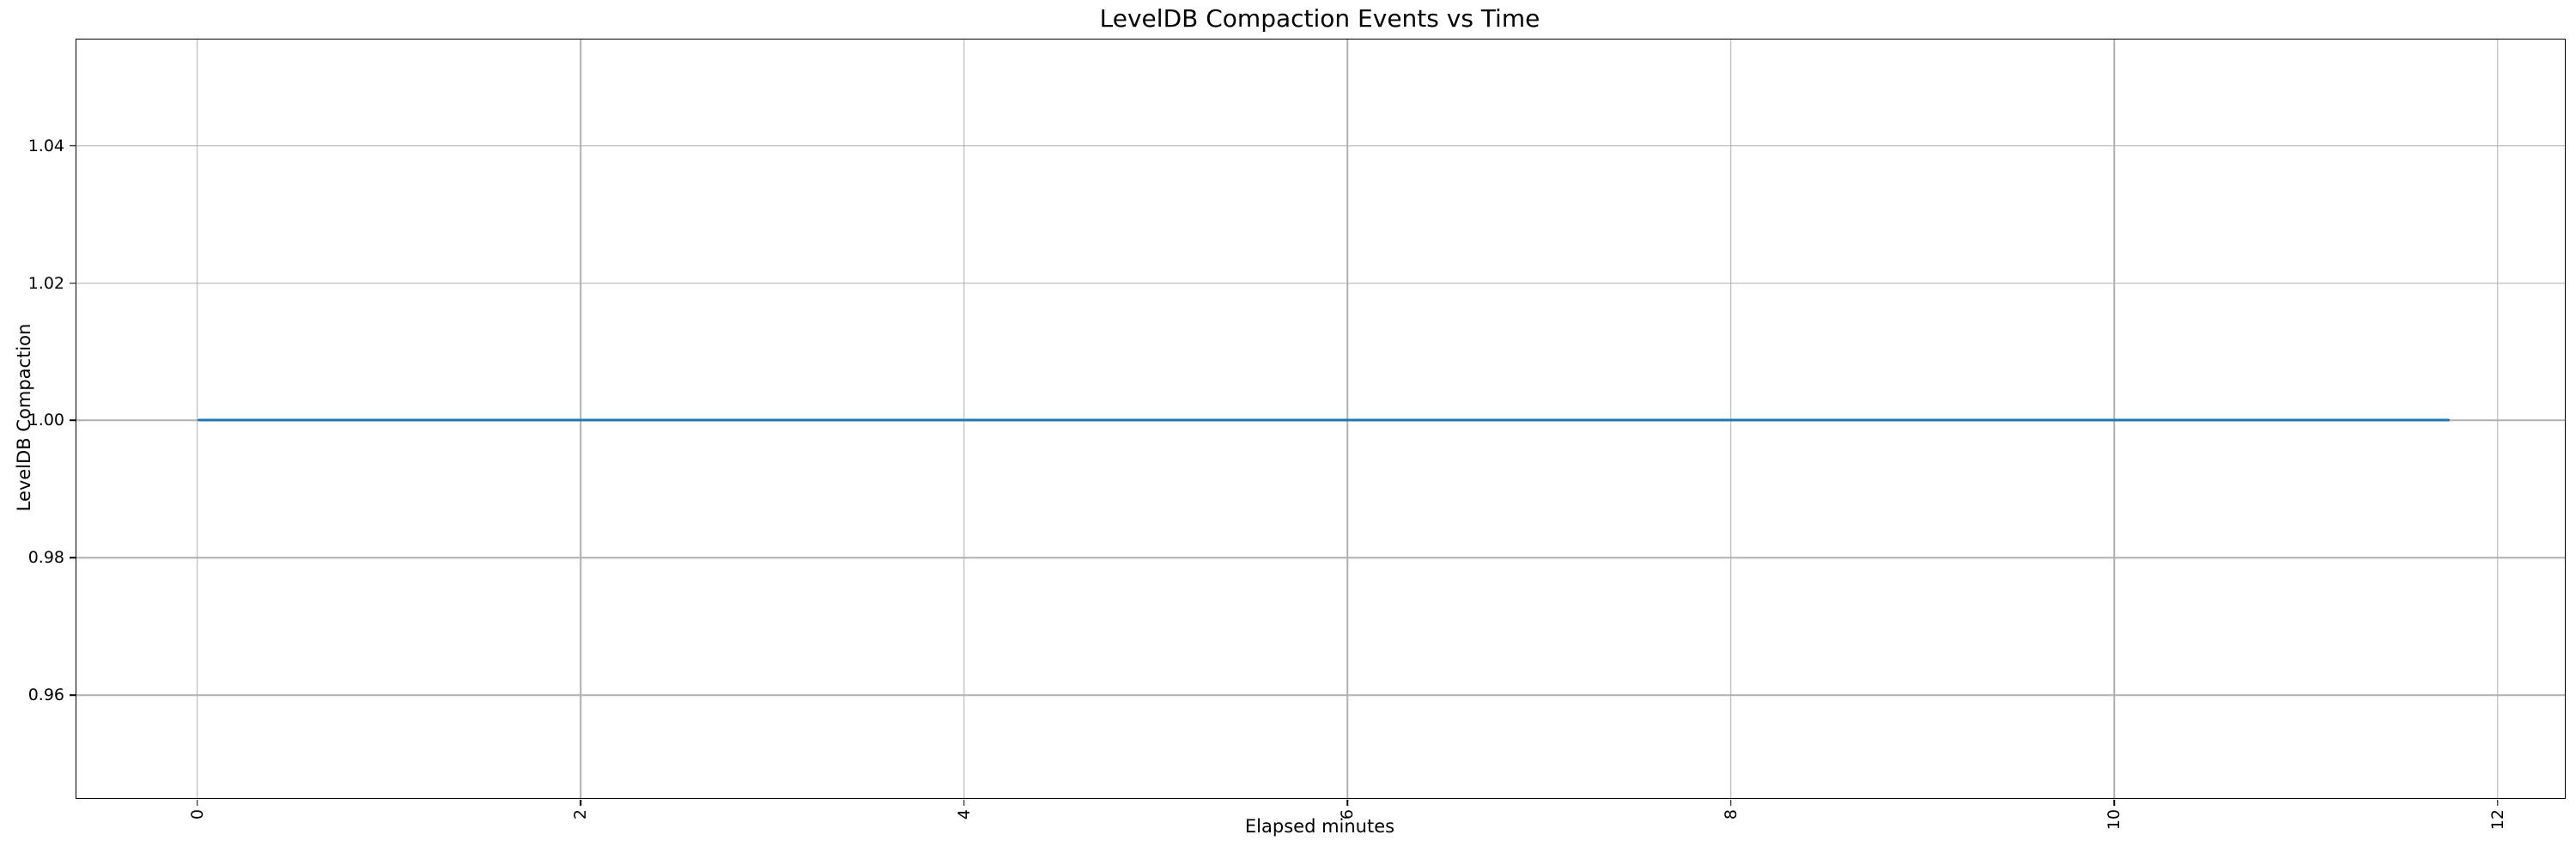  Describe the element at coordinates (1319, 19) in the screenshot. I see `chart-title: LevelDB Compaction Events vs Time` at that location.